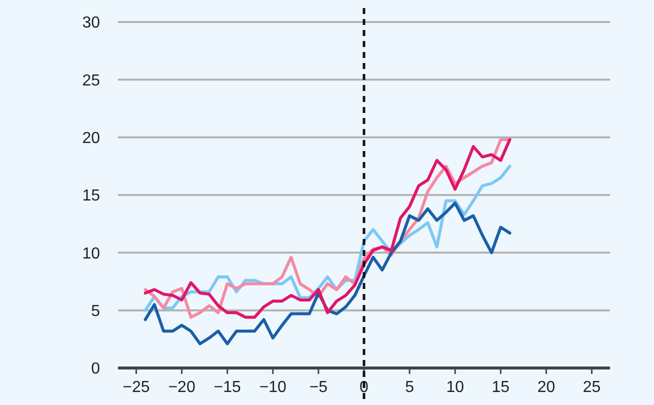 This screenshot has width=654, height=405. I want to click on x-tick-label: −15, so click(228, 387).